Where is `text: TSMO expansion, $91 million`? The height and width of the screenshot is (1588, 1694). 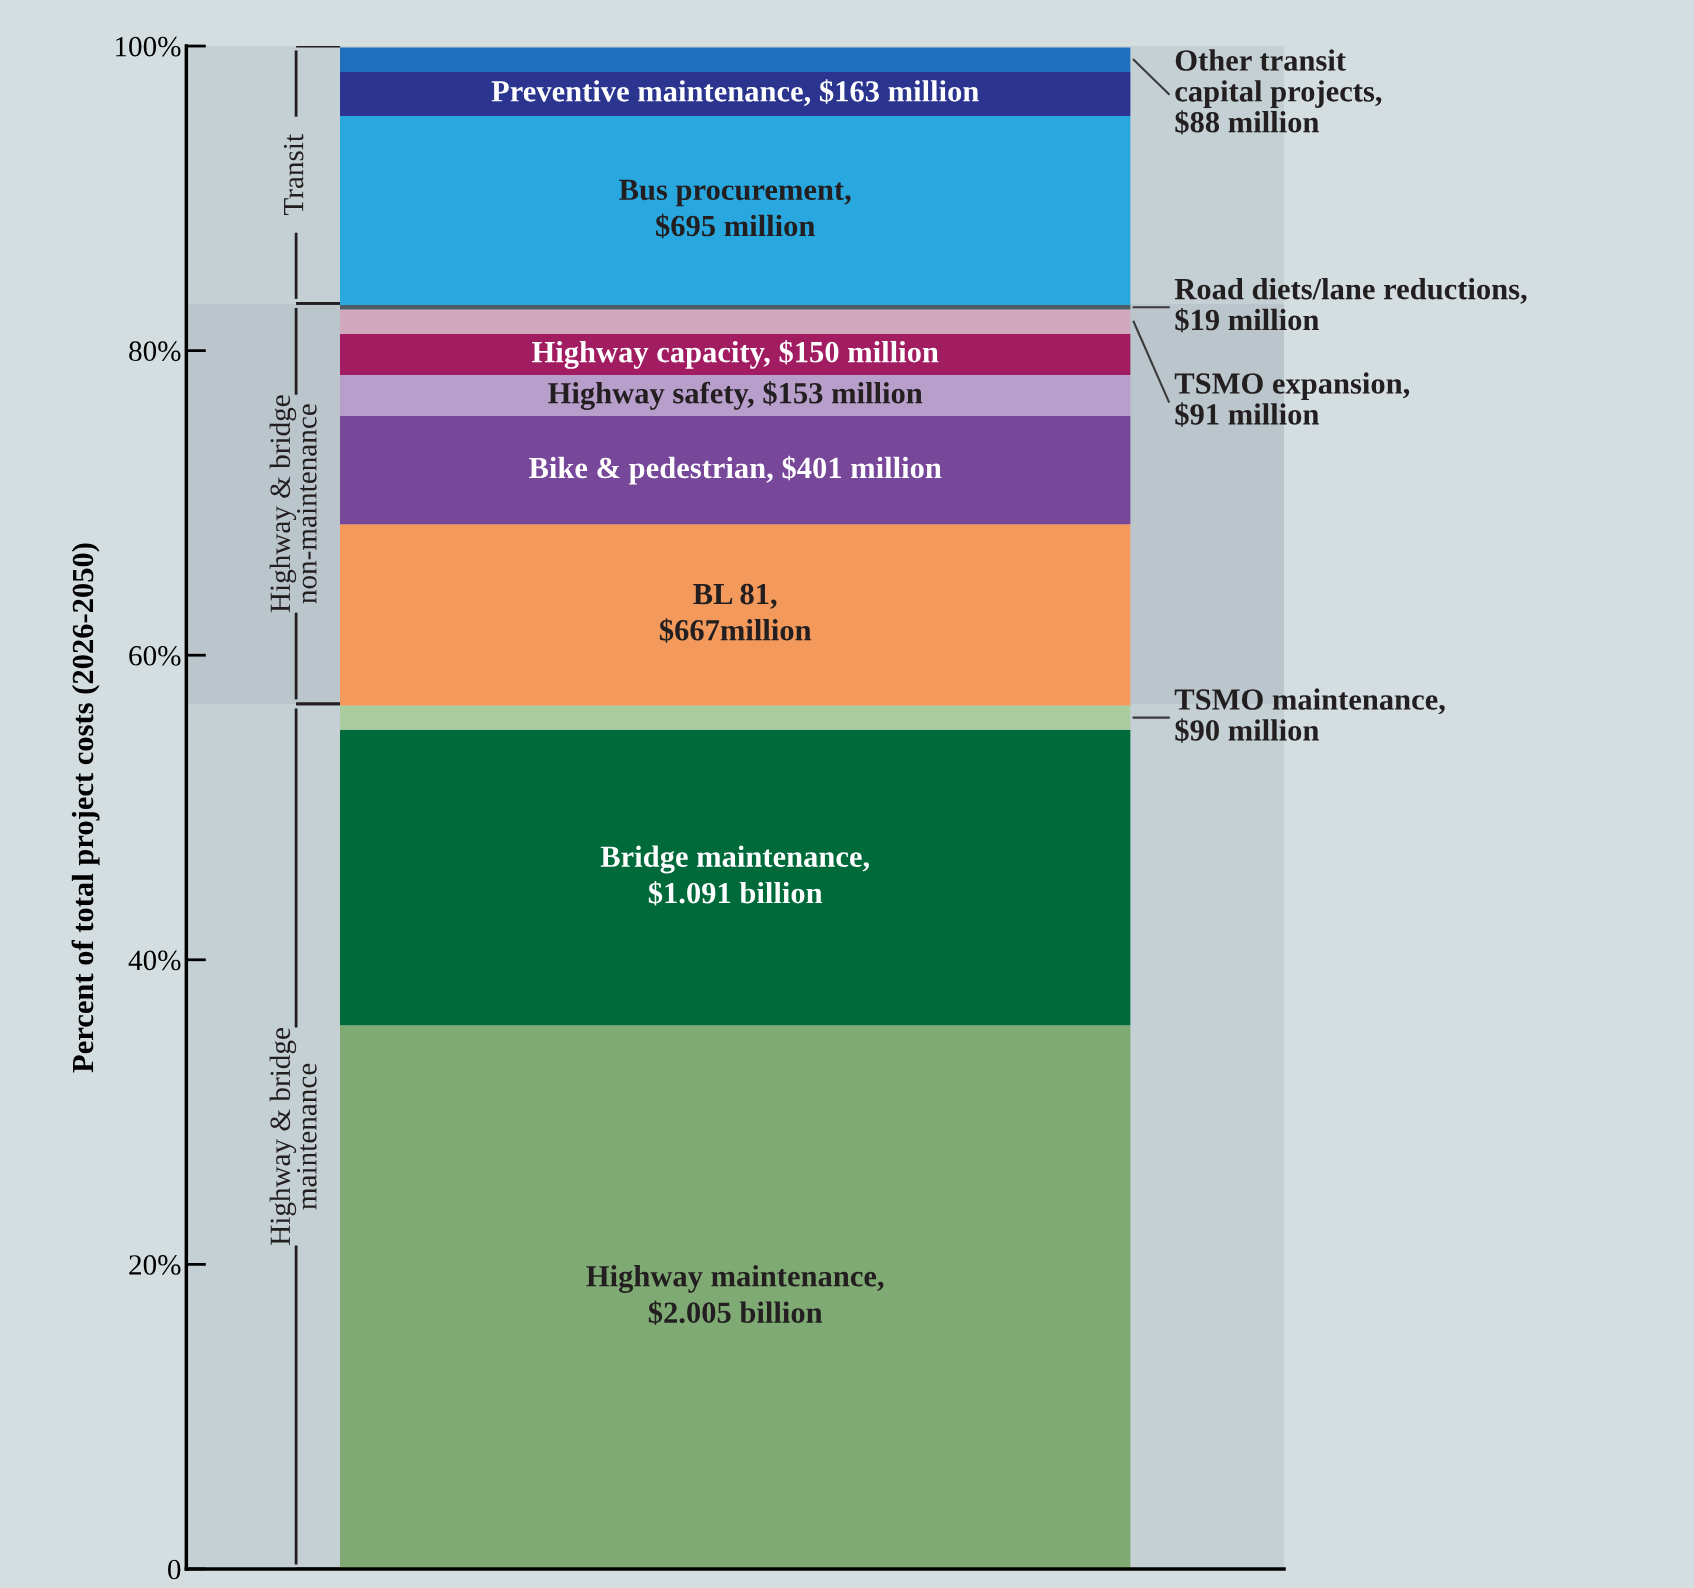 text: TSMO expansion, $91 million is located at coordinates (1292, 399).